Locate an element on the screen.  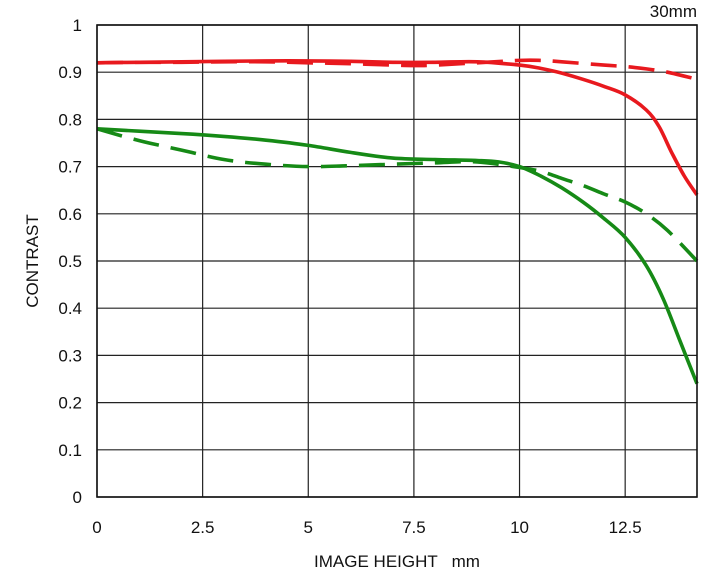
y-ticks: 0 0.1 0.2 0.3 0.4 0.5 0.6 0.7 0.8 0.9 1 is located at coordinates (70, 261).